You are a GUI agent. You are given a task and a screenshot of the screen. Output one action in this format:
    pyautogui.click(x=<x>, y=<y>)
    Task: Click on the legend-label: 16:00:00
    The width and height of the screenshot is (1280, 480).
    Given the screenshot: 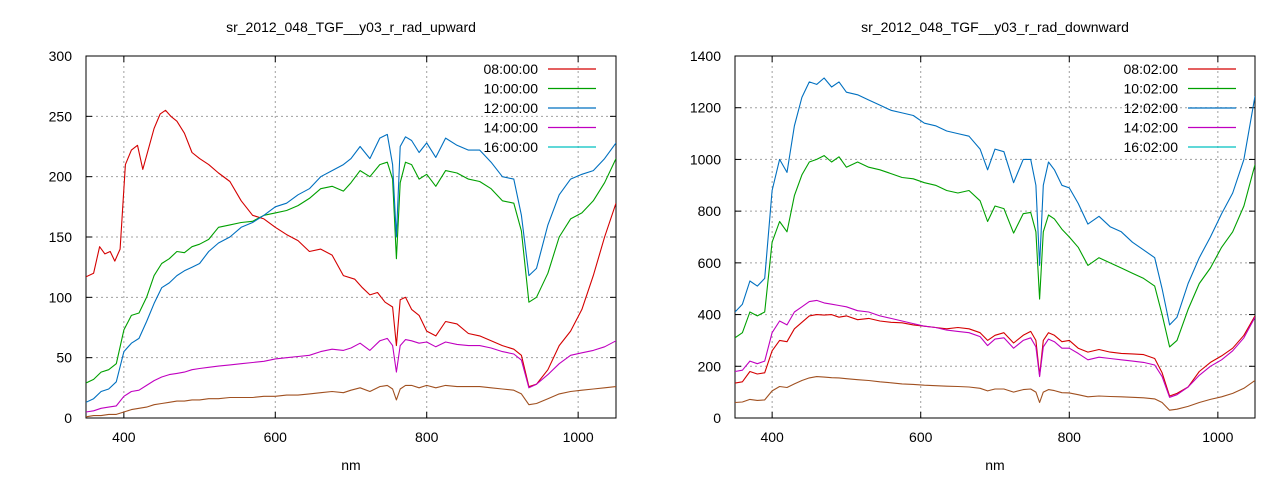 What is the action you would take?
    pyautogui.click(x=511, y=147)
    